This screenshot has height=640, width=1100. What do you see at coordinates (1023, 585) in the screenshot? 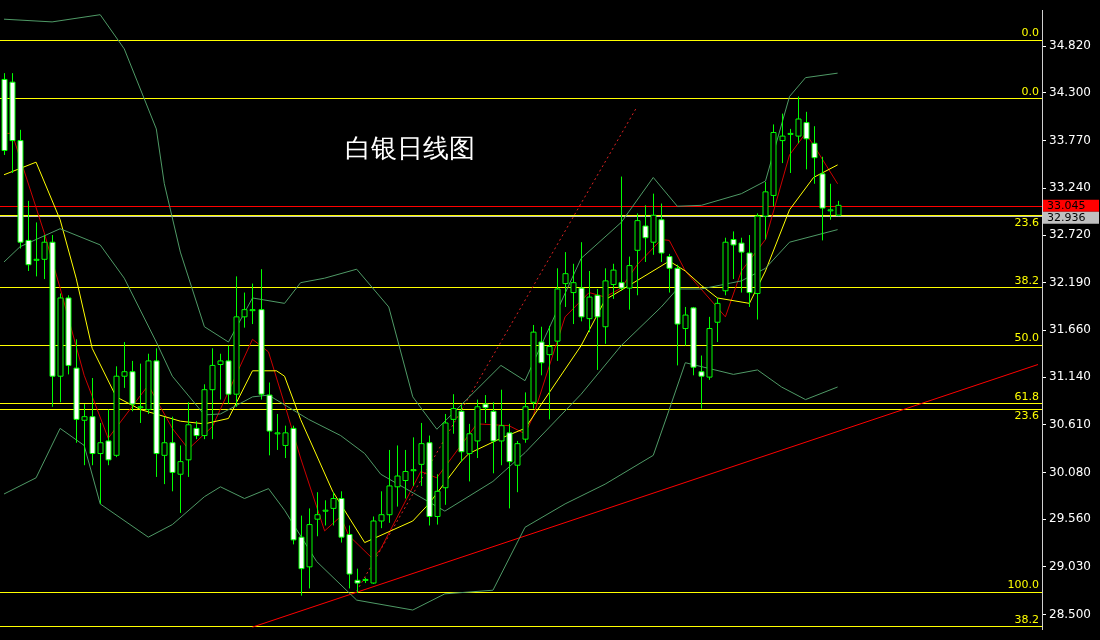
I see `annotation: 100.0` at bounding box center [1023, 585].